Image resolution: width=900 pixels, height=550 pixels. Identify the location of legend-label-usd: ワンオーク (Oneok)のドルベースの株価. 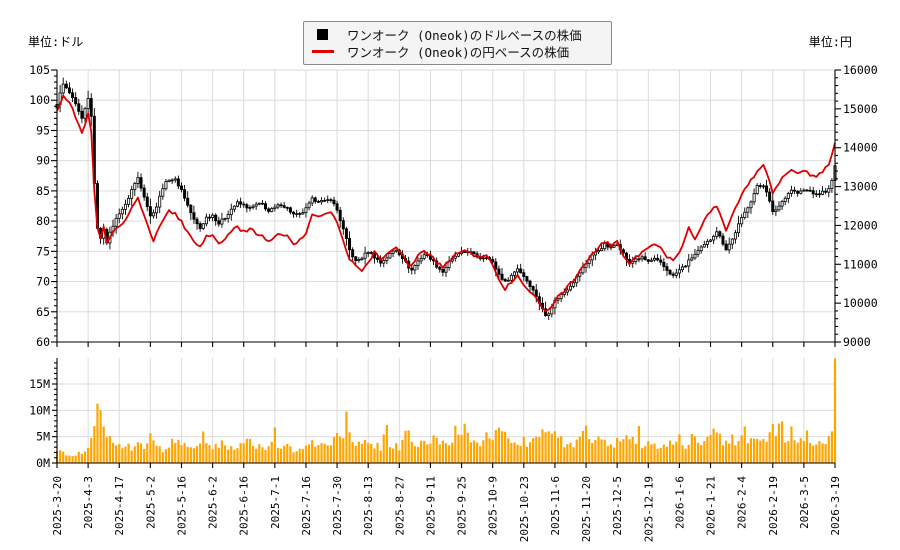
(464, 35).